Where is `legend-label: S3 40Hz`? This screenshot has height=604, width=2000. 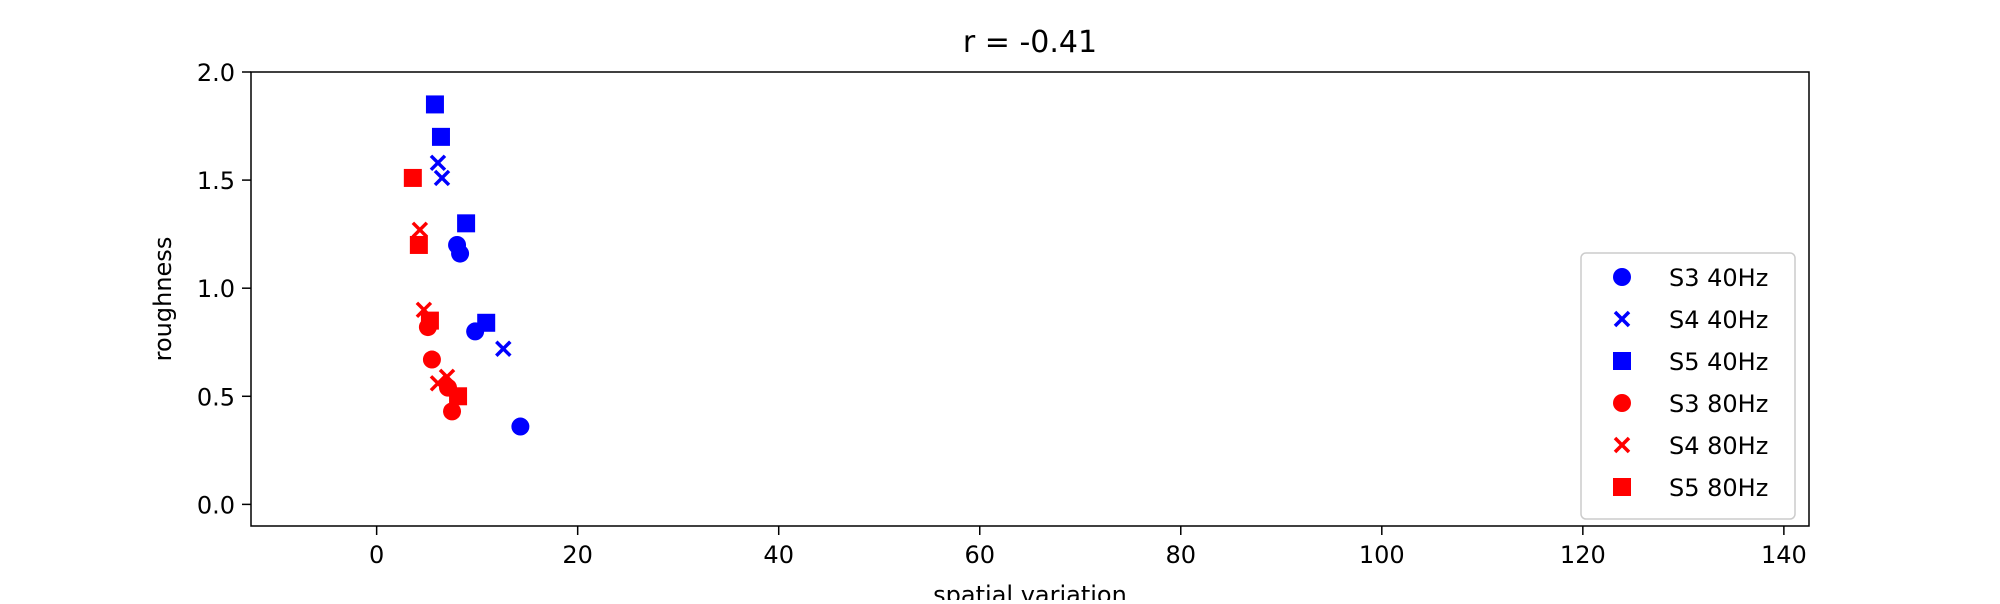
legend-label: S3 40Hz is located at coordinates (1718, 278).